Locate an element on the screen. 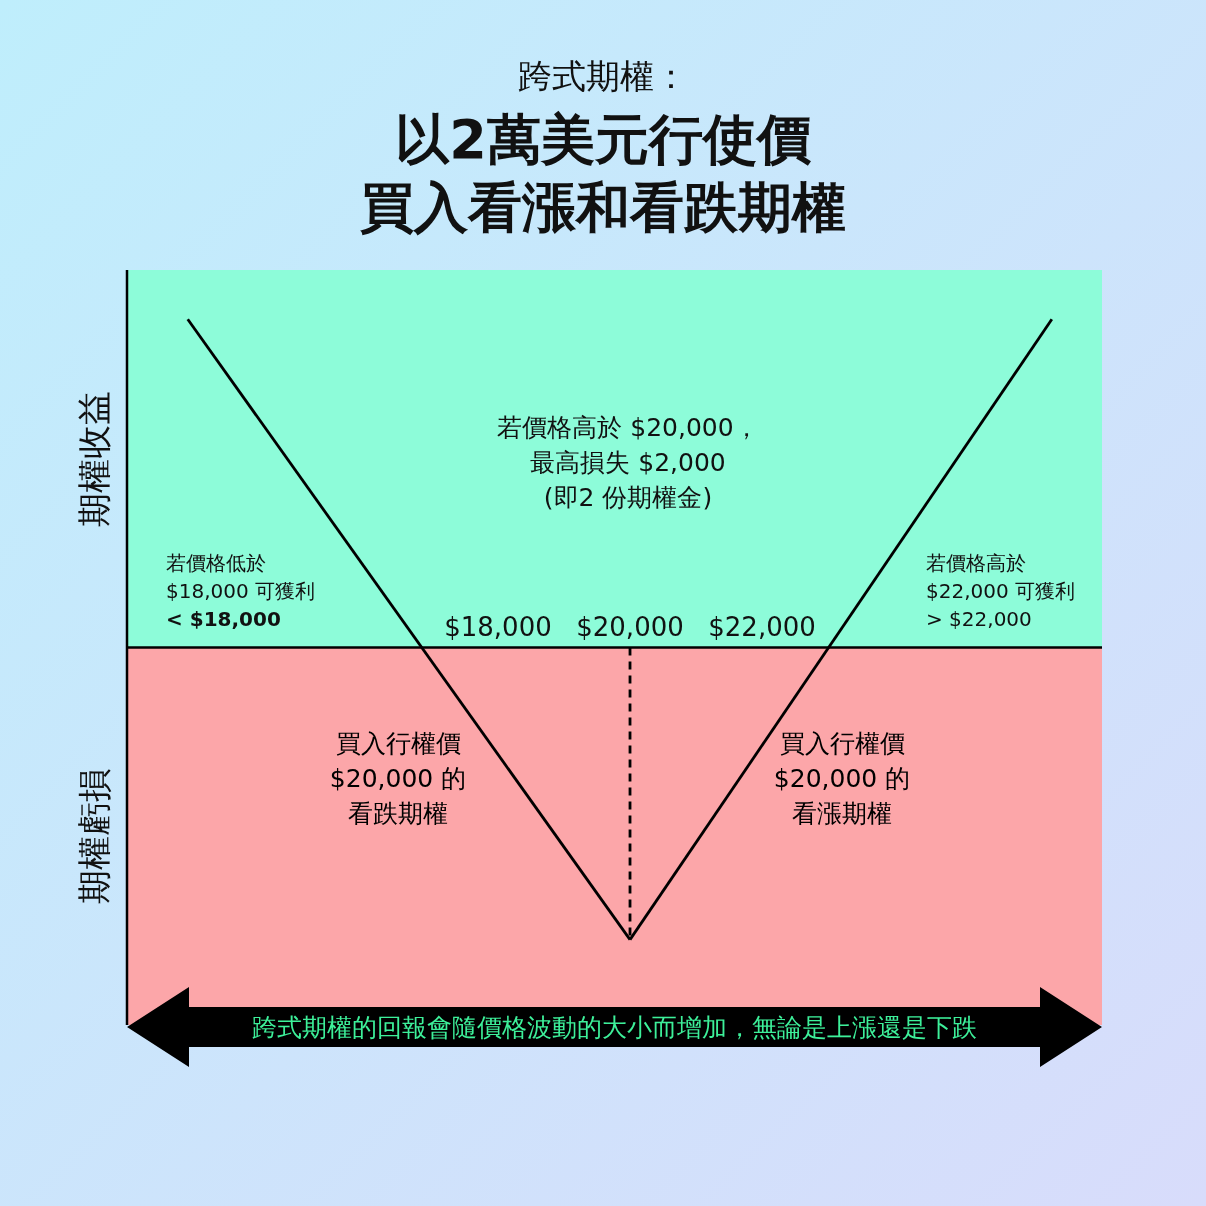 The image size is (1206, 1206). x-tick-label: $20,000 is located at coordinates (630, 626).